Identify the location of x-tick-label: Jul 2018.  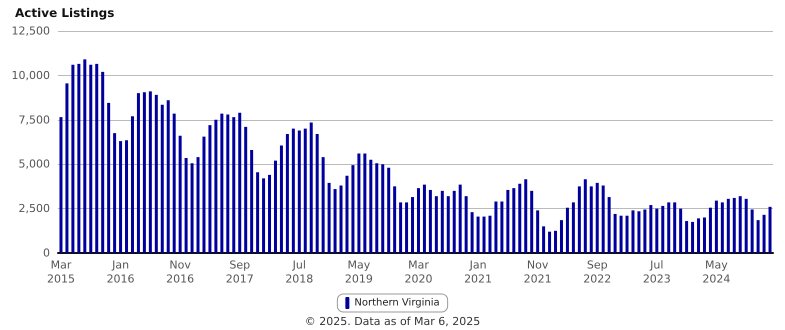
(299, 272).